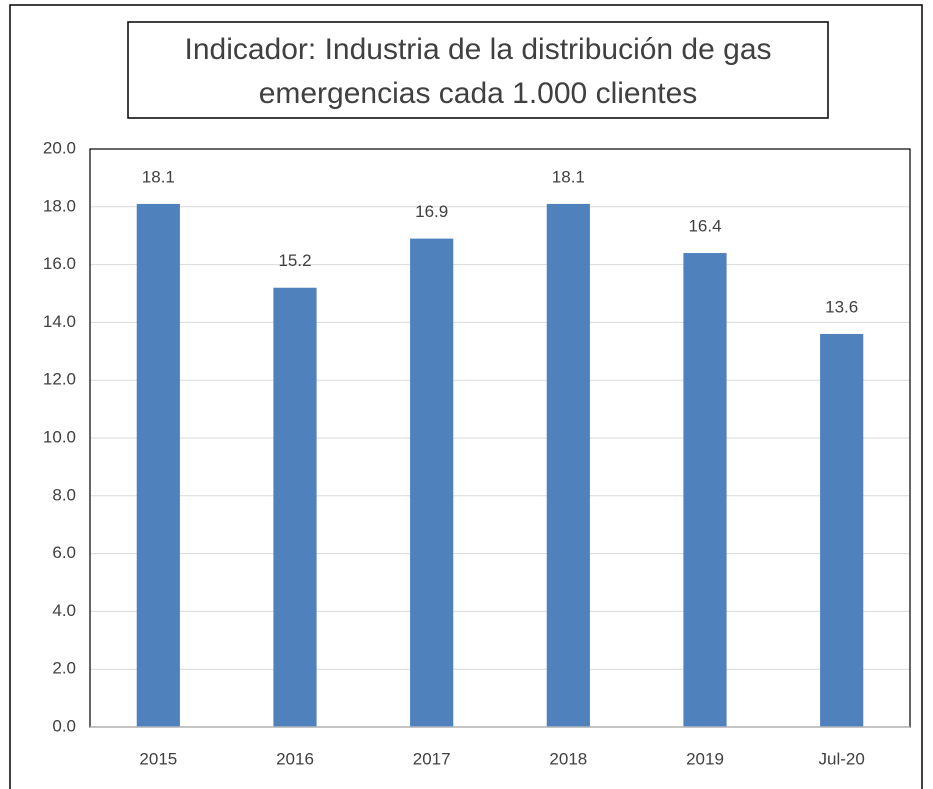  Describe the element at coordinates (842, 758) in the screenshot. I see `x-tick-label: Jul-20` at that location.